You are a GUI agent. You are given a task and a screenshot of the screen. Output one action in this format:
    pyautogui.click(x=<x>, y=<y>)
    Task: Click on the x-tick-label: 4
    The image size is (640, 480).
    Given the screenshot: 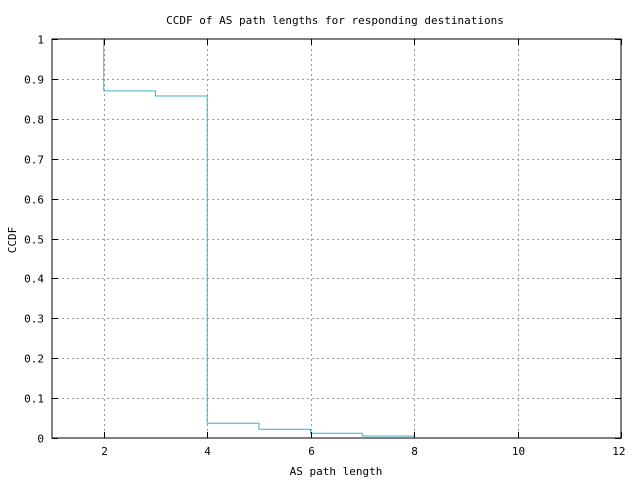 What is the action you would take?
    pyautogui.click(x=207, y=451)
    